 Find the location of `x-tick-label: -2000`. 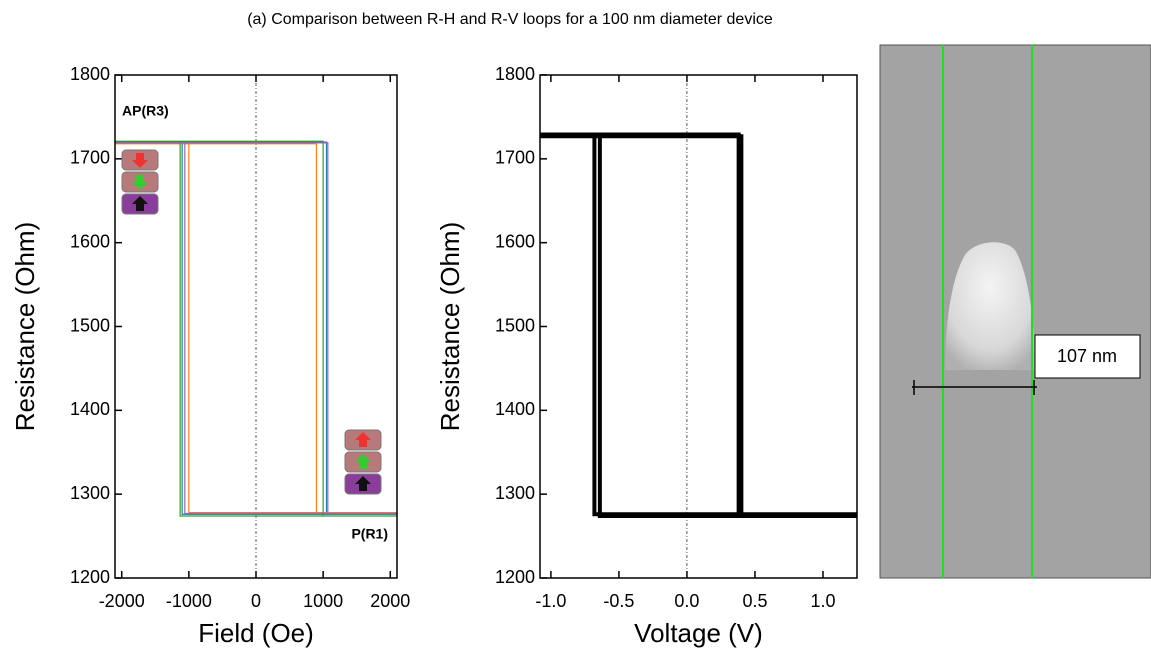

x-tick-label: -2000 is located at coordinates (122, 601).